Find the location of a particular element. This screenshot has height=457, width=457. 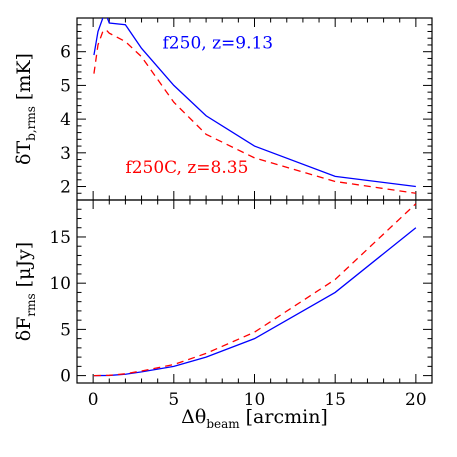

y-tick-label: 2 is located at coordinates (65, 188).